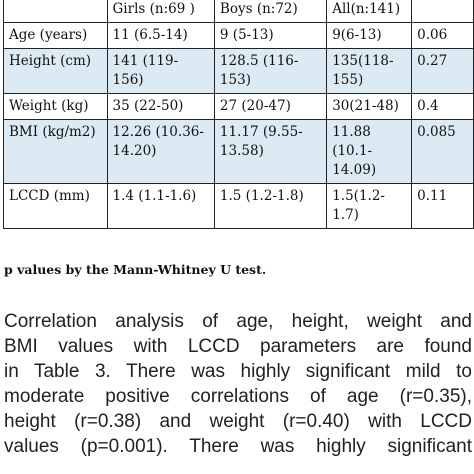 The image size is (474, 474). Describe the element at coordinates (270, 106) in the screenshot. I see `cell-boys: 27 (20-47)` at that location.